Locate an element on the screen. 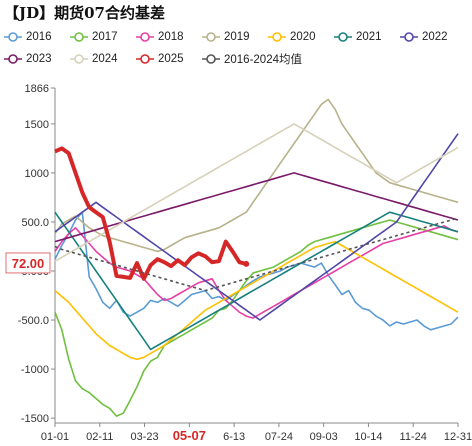  x-tick-label: 11-24 is located at coordinates (413, 437).